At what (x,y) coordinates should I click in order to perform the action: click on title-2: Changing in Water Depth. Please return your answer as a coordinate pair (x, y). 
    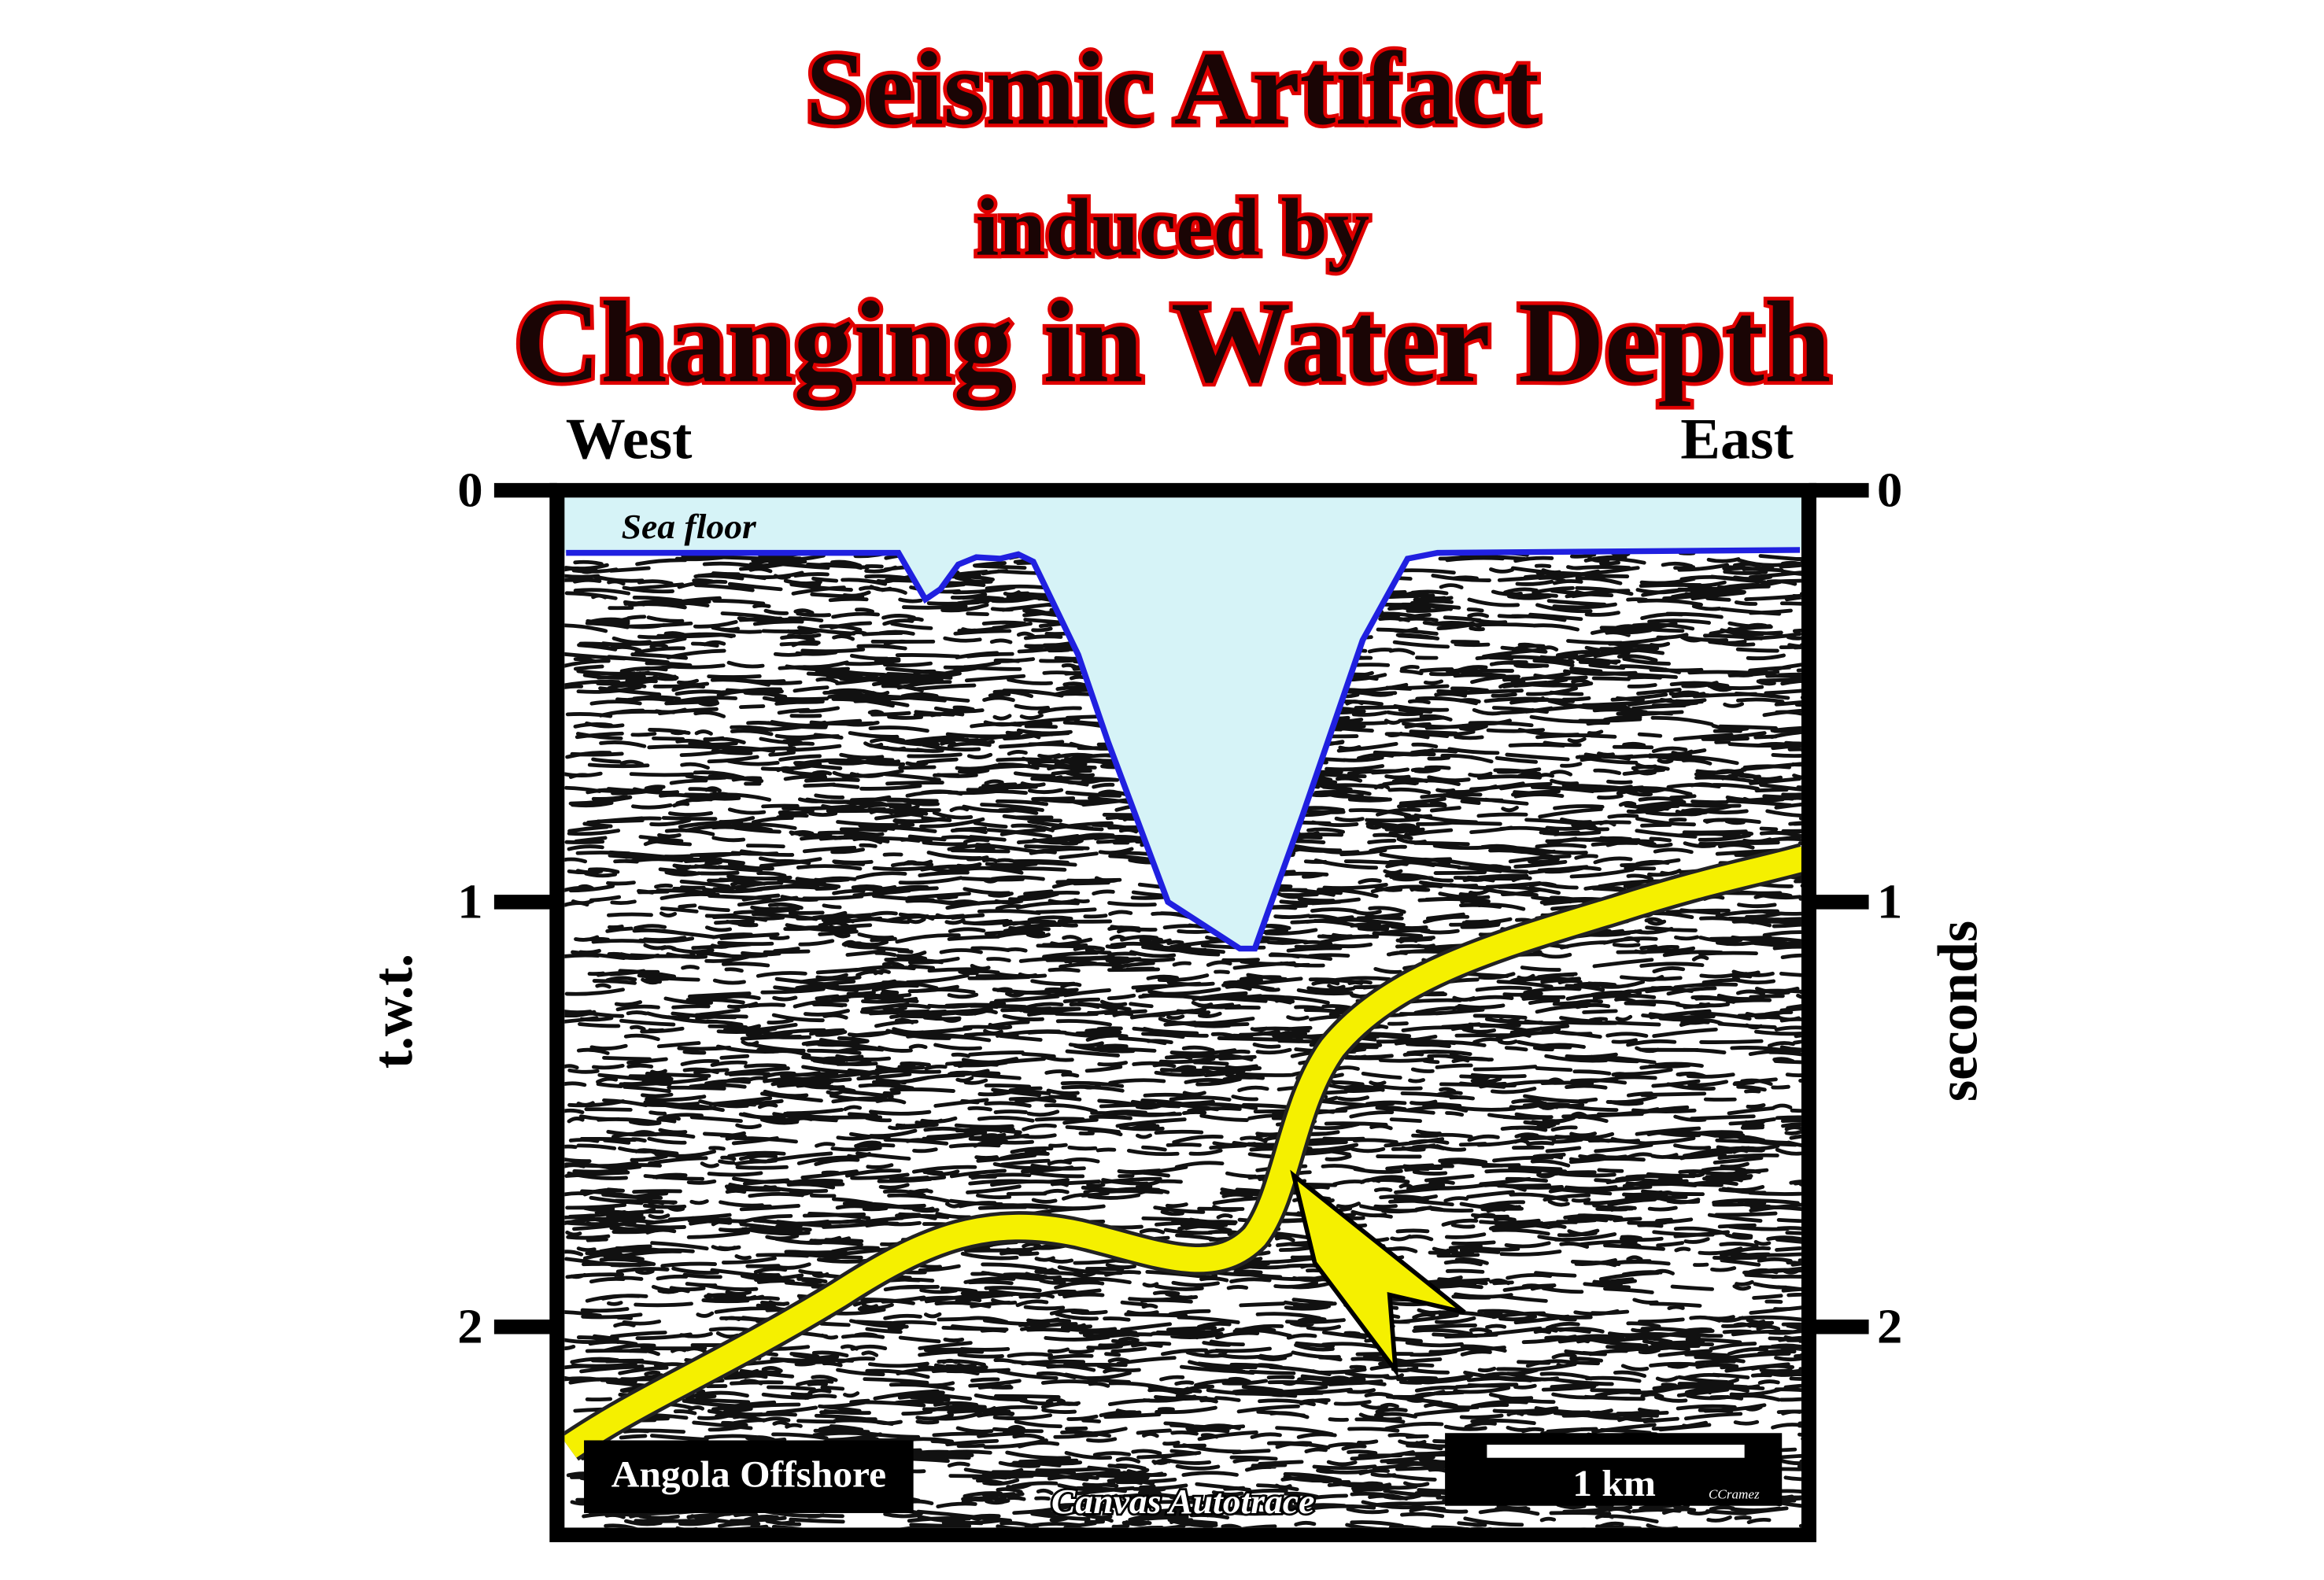
    Looking at the image, I should click on (1172, 342).